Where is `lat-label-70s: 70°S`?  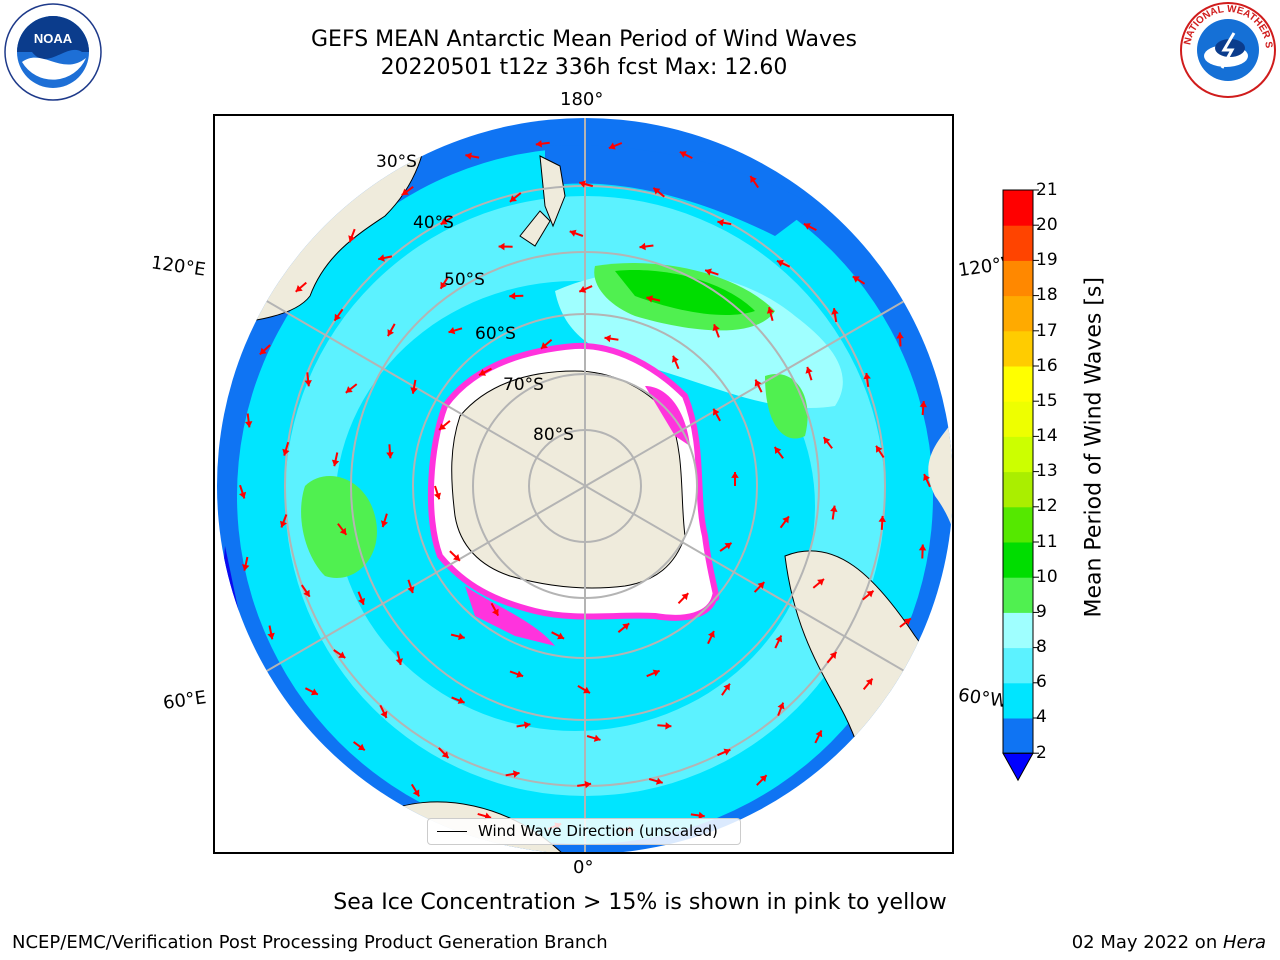 lat-label-70s: 70°S is located at coordinates (523, 385).